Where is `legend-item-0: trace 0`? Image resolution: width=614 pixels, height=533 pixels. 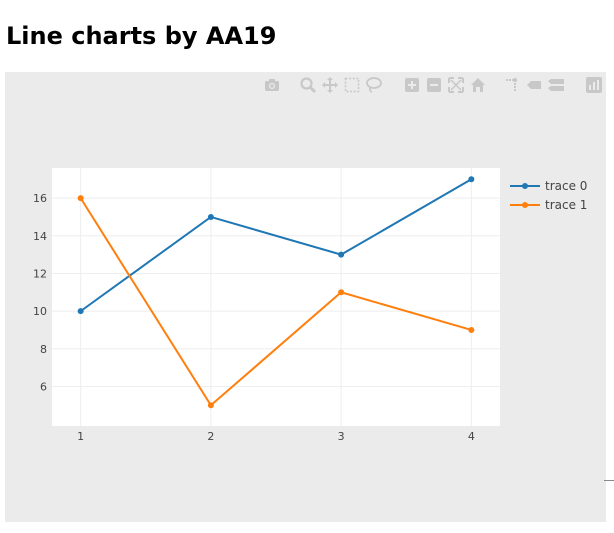 legend-item-0: trace 0 is located at coordinates (548, 186).